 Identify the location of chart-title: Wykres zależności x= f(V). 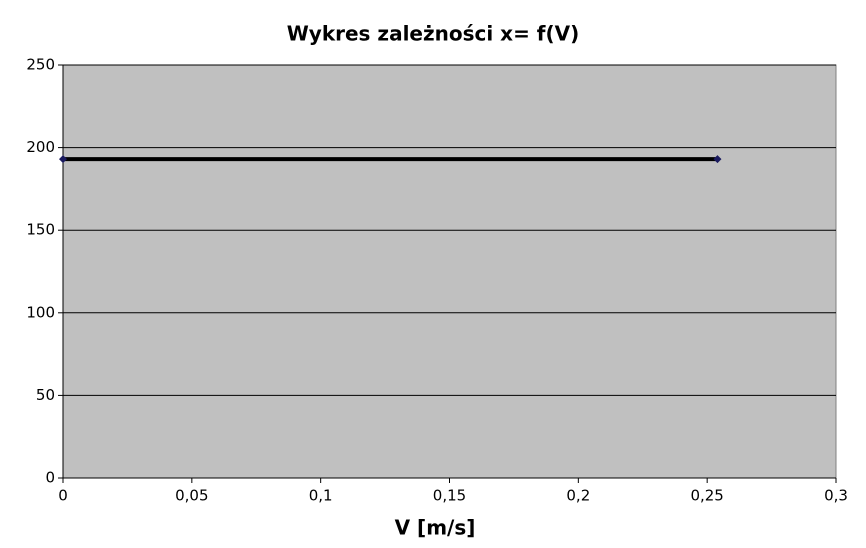
(433, 34).